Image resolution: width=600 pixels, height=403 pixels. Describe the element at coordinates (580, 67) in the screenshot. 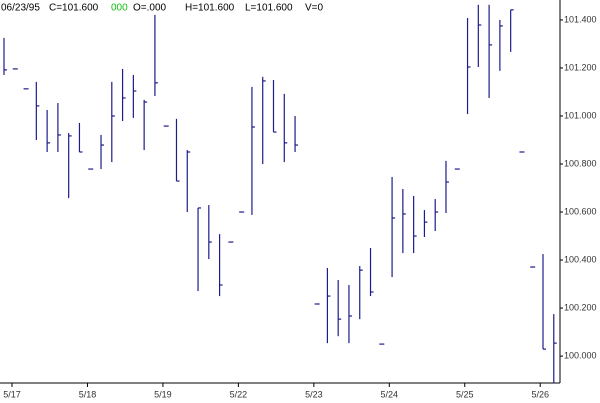

I see `y-tick-label: 101.200` at that location.